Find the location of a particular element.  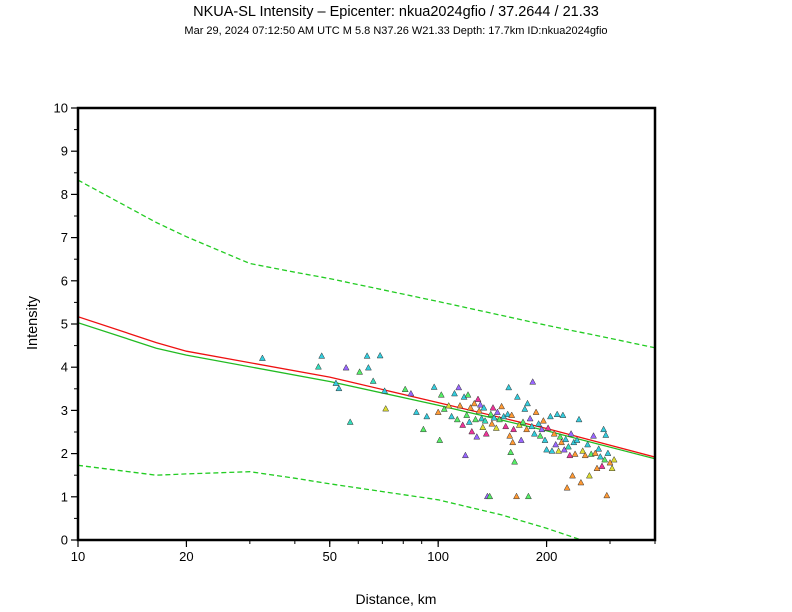

y-tick-label: 7 is located at coordinates (64, 237).